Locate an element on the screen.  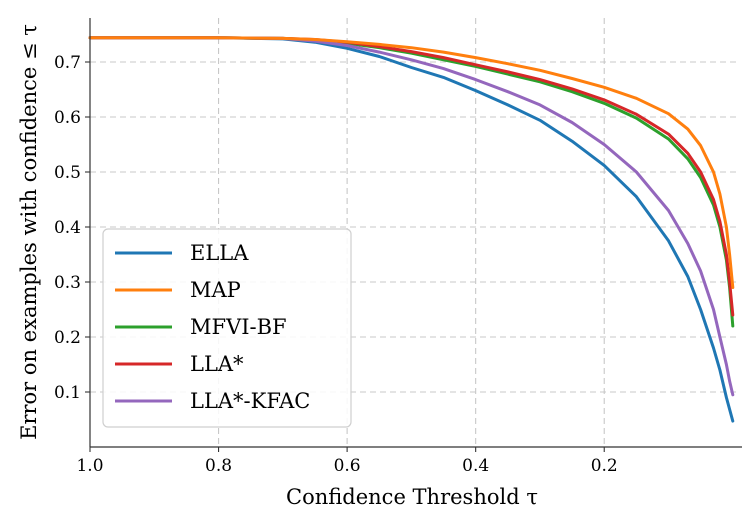
y-tick-label: 0.4 is located at coordinates (67, 228).